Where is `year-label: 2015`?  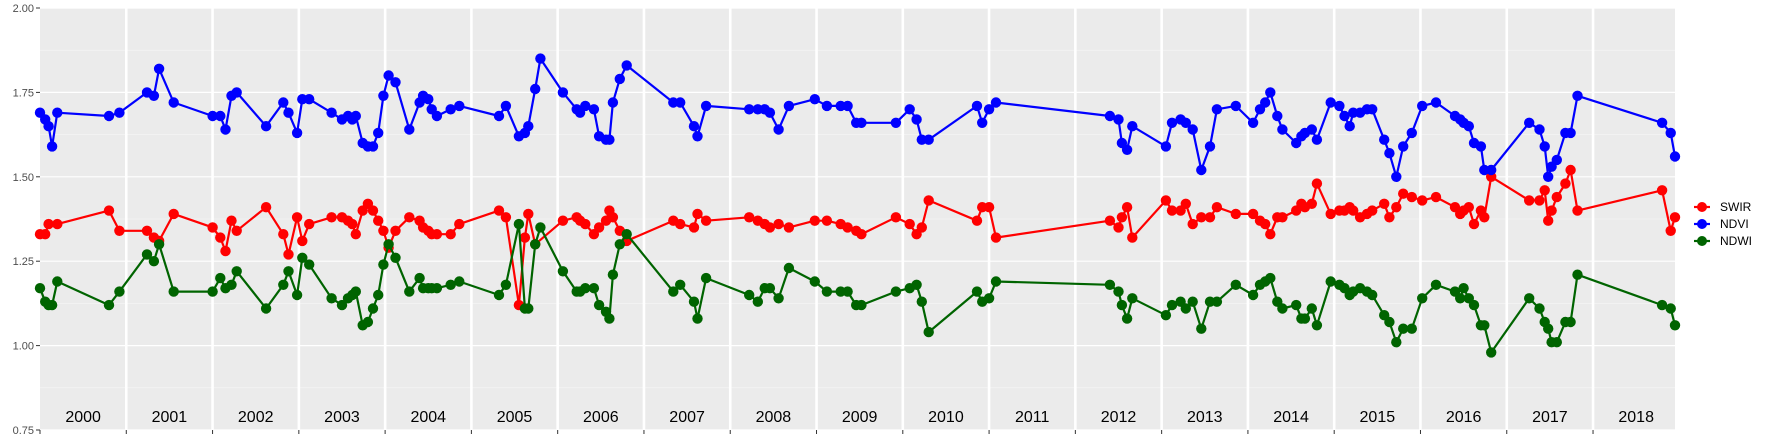 year-label: 2015 is located at coordinates (1378, 417).